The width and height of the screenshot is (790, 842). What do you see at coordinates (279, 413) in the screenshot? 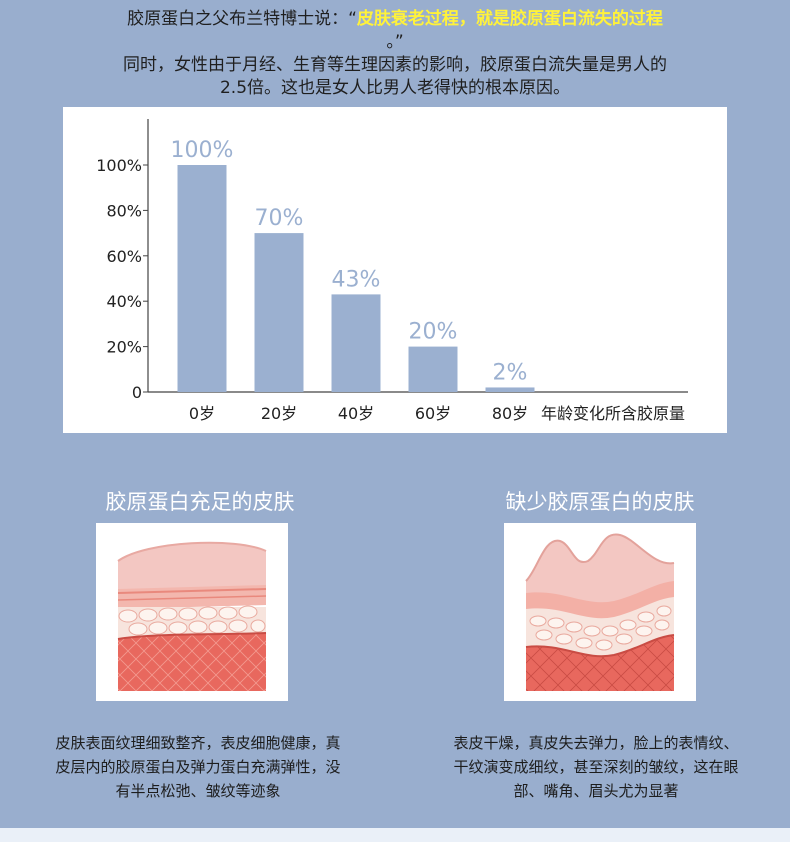
I see `x-category-label: 20岁` at bounding box center [279, 413].